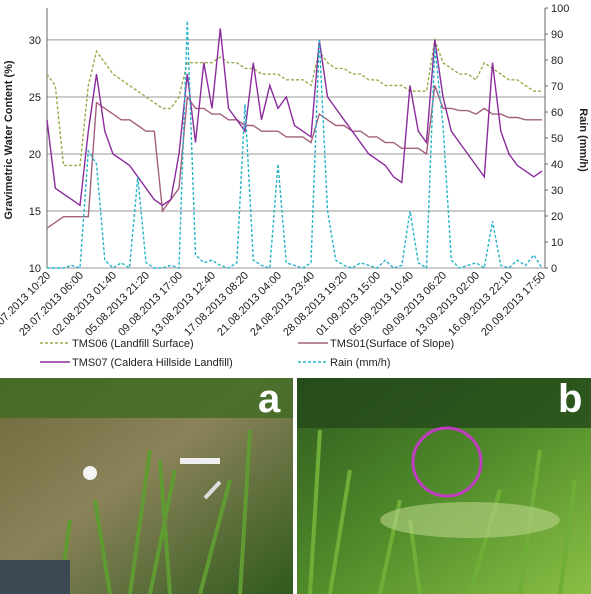 The image size is (591, 594). Describe the element at coordinates (9, 139) in the screenshot. I see `y-axis-label: Gravimetric Water Content (%)` at that location.